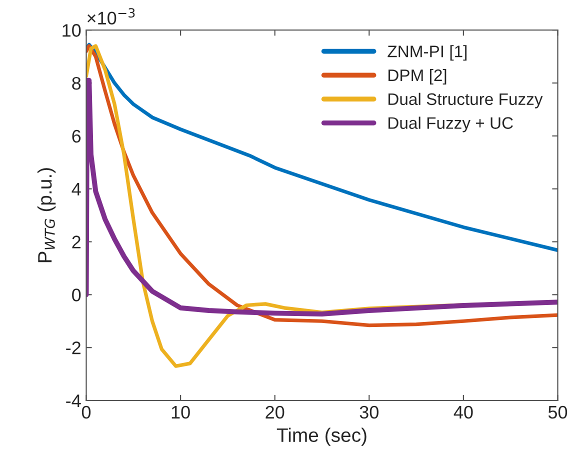 This screenshot has width=575, height=463. Describe the element at coordinates (76, 136) in the screenshot. I see `y-tick-label: 6` at that location.